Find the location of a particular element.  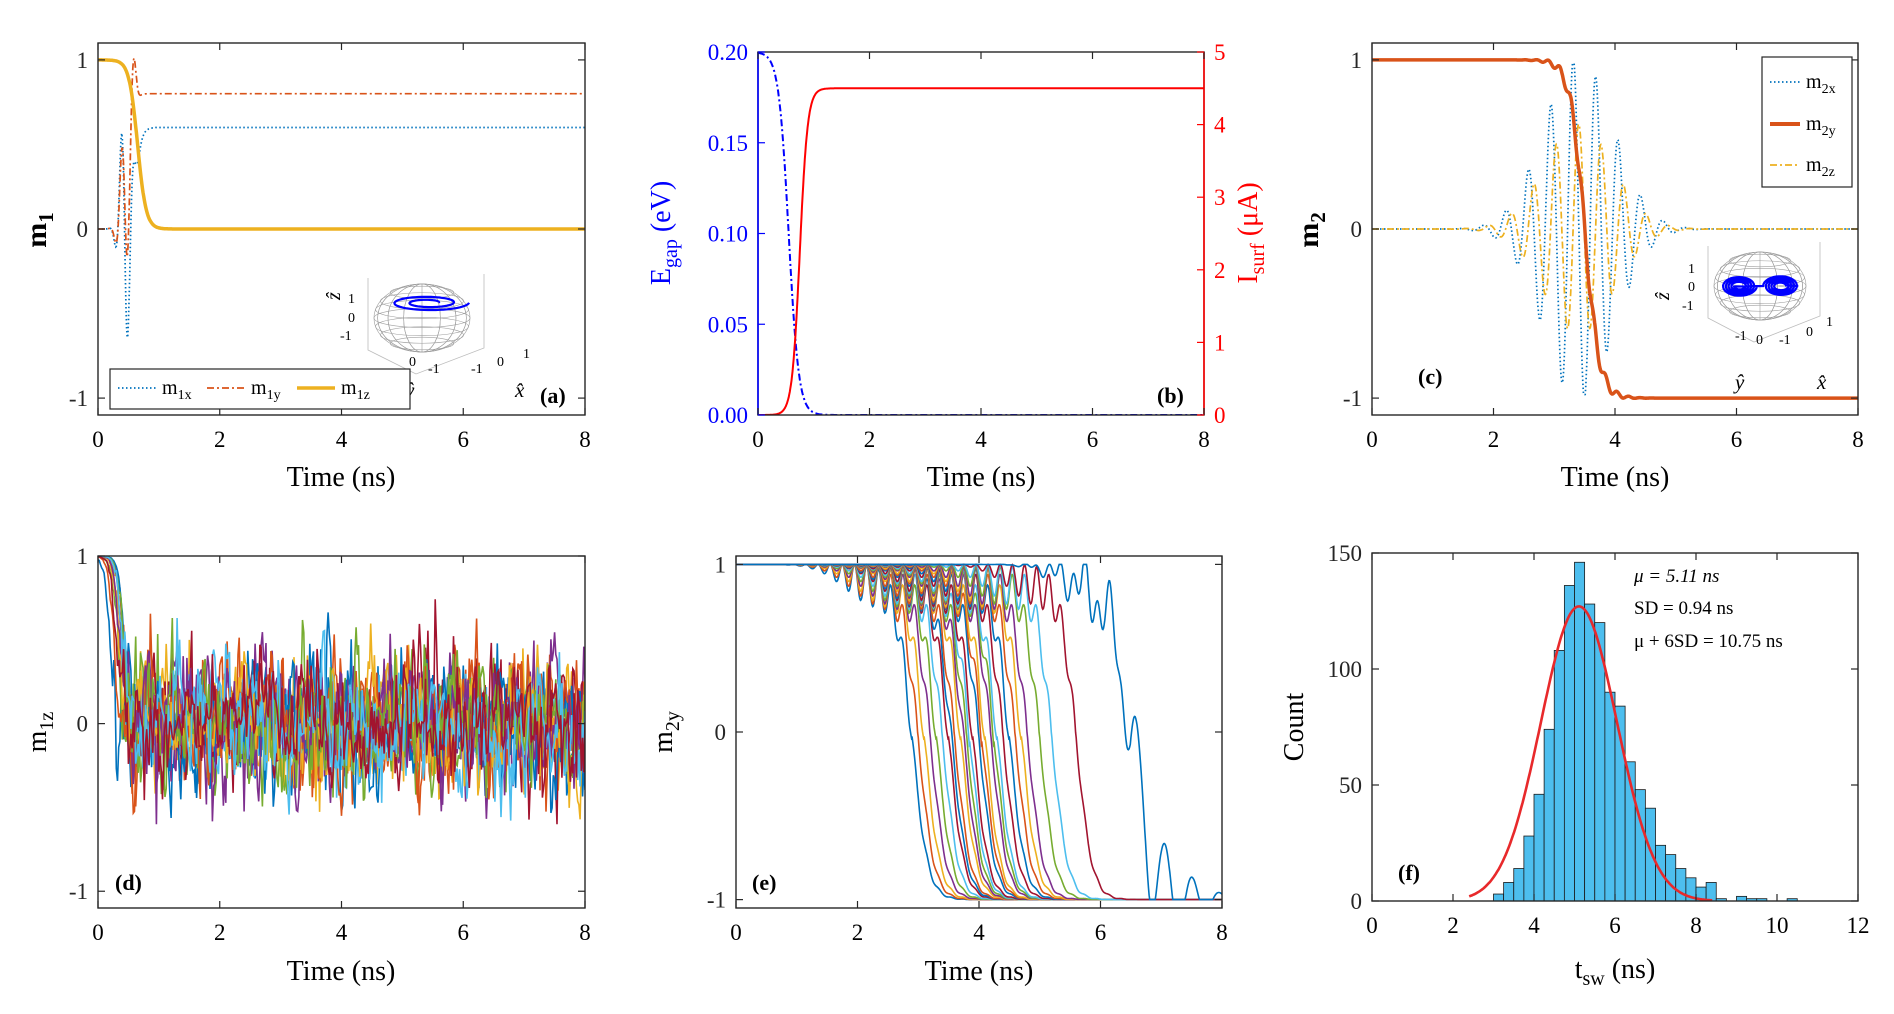

panel-a-inset-tick-y0: 0 is located at coordinates (412, 362).